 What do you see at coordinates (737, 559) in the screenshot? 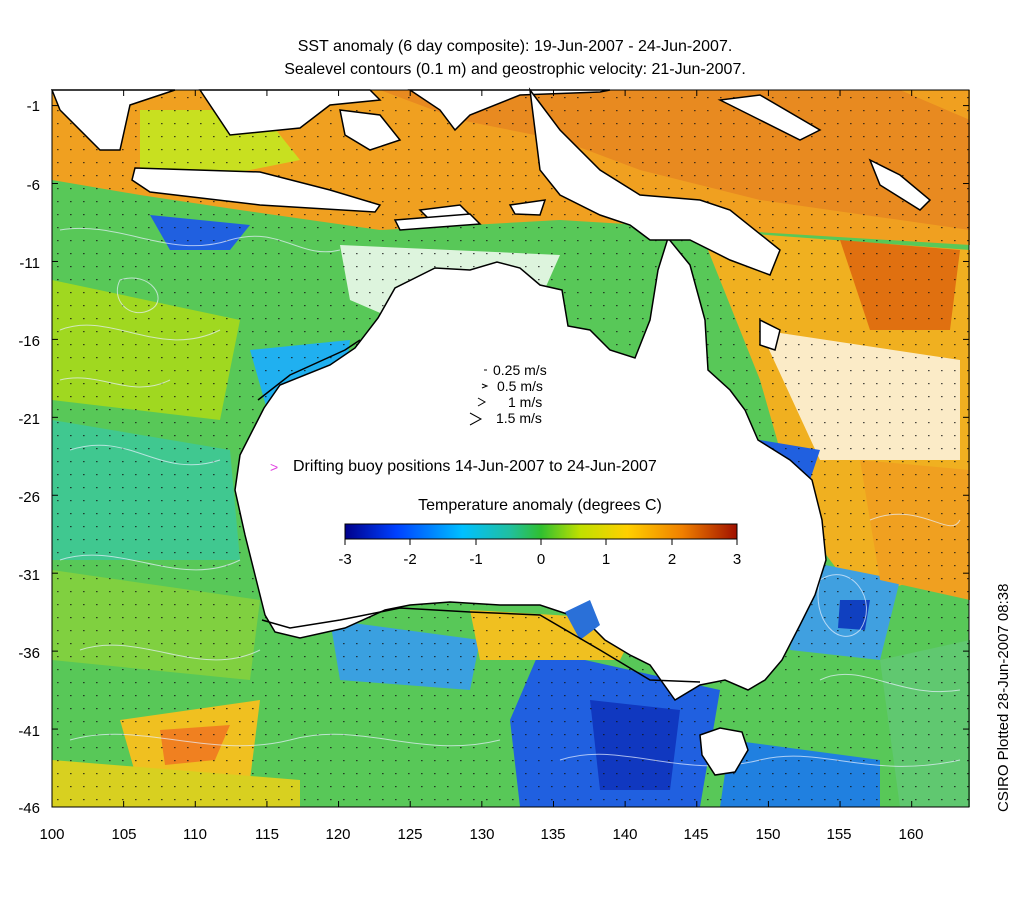
I see `colorbar-tick-label: 3` at bounding box center [737, 559].